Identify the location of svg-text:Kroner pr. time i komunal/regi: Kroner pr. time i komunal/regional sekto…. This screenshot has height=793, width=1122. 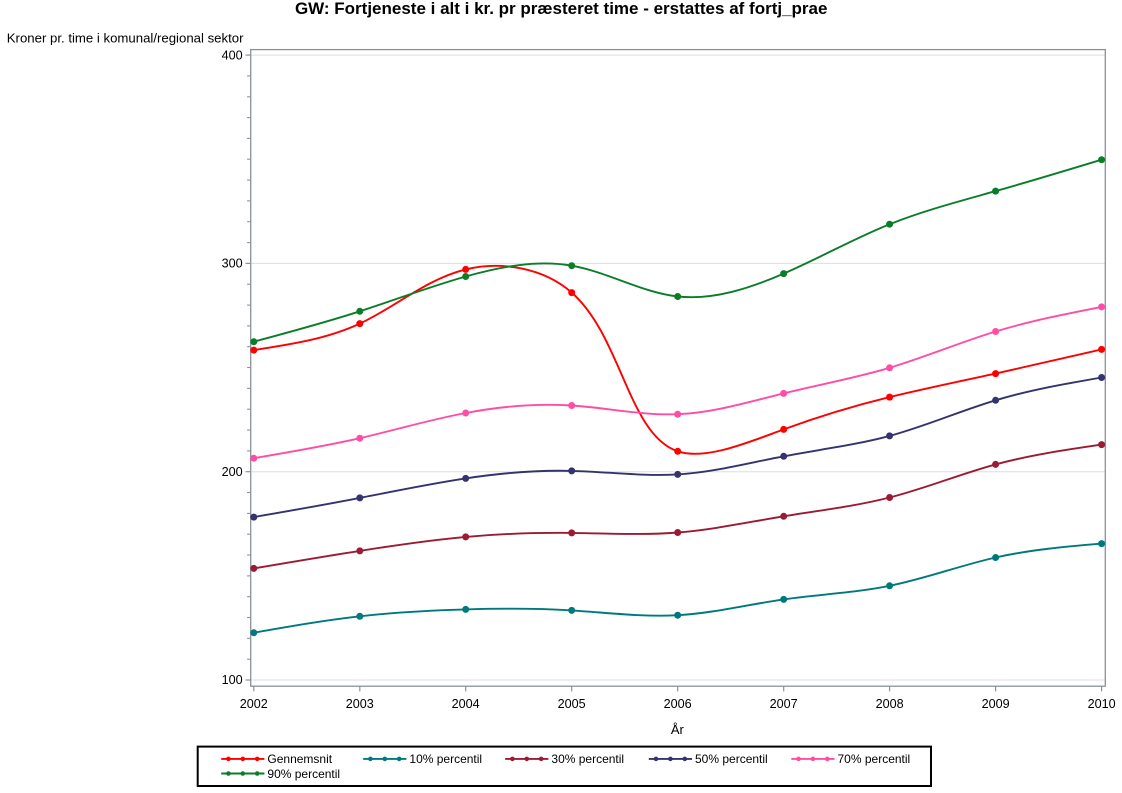
(125, 38).